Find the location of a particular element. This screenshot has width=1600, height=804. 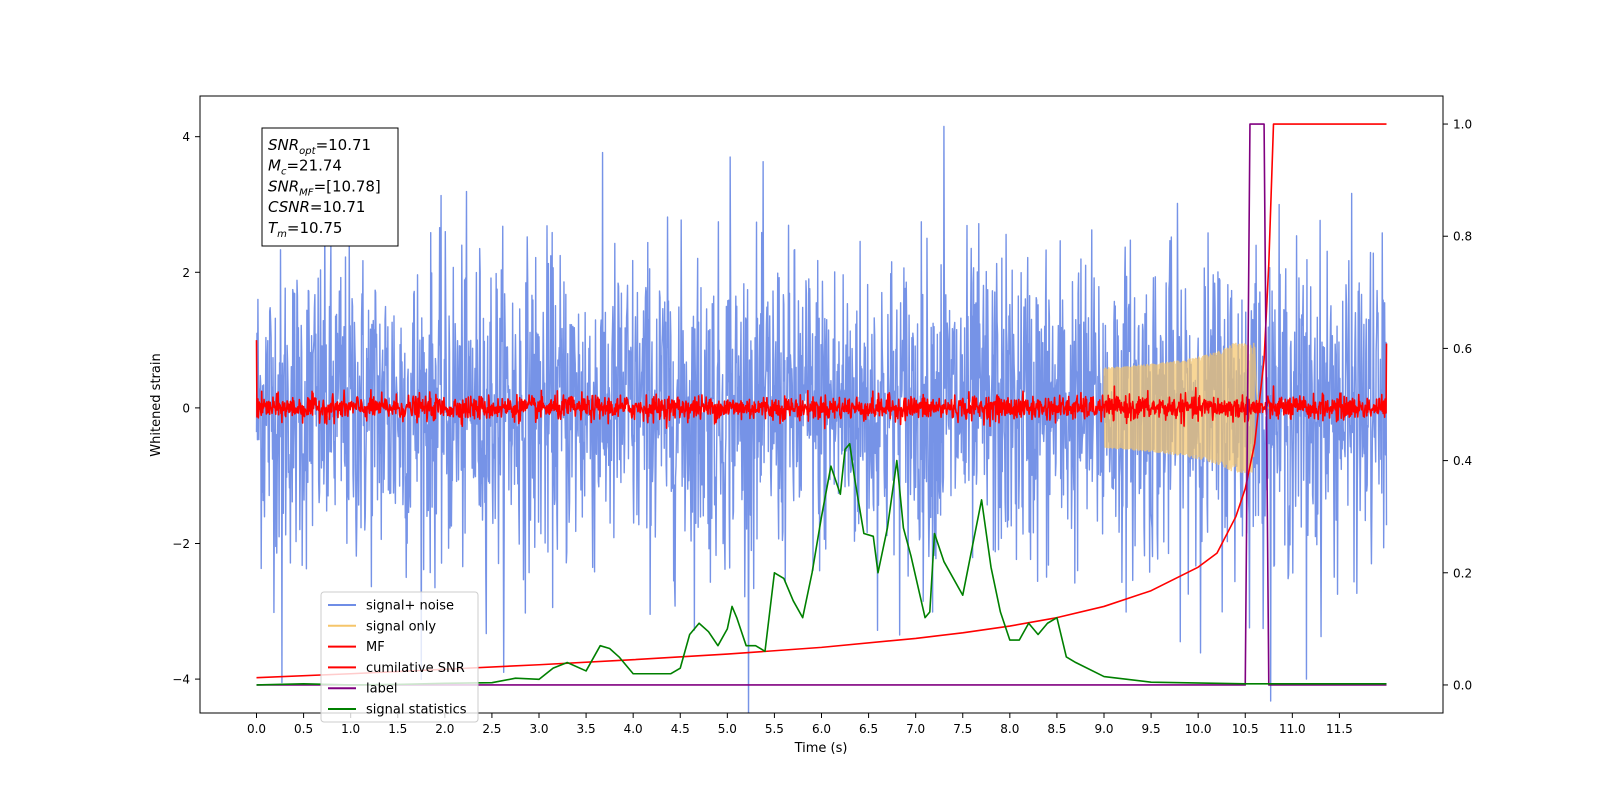

y2-axis-ticks: 1.0 0.8 0.6 0.4 0.2 0.0 is located at coordinates (1457, 405).